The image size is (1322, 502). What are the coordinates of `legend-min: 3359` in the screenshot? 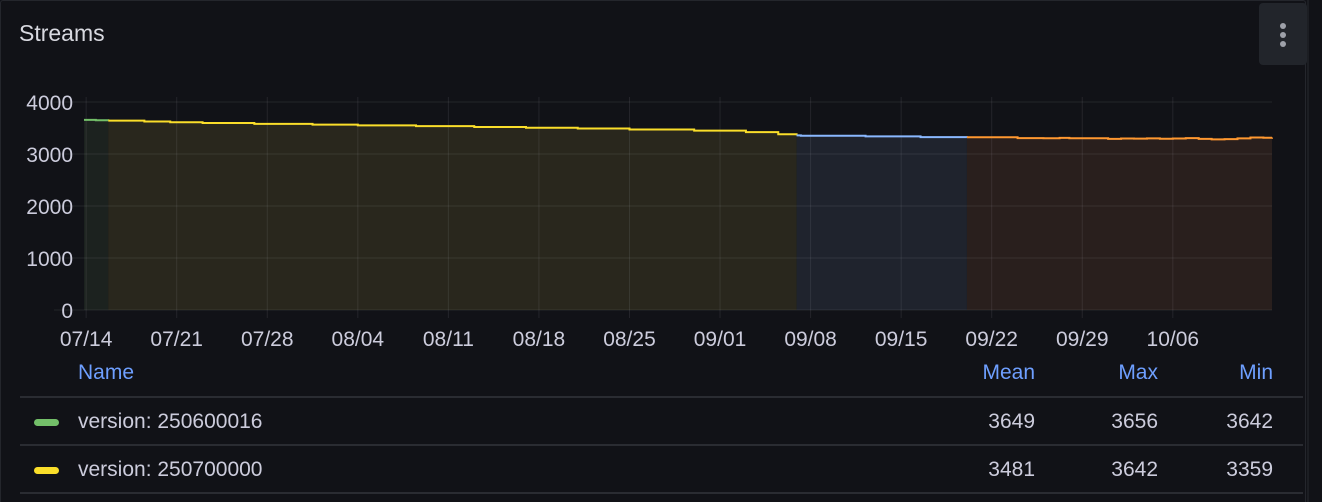 It's located at (1249, 469).